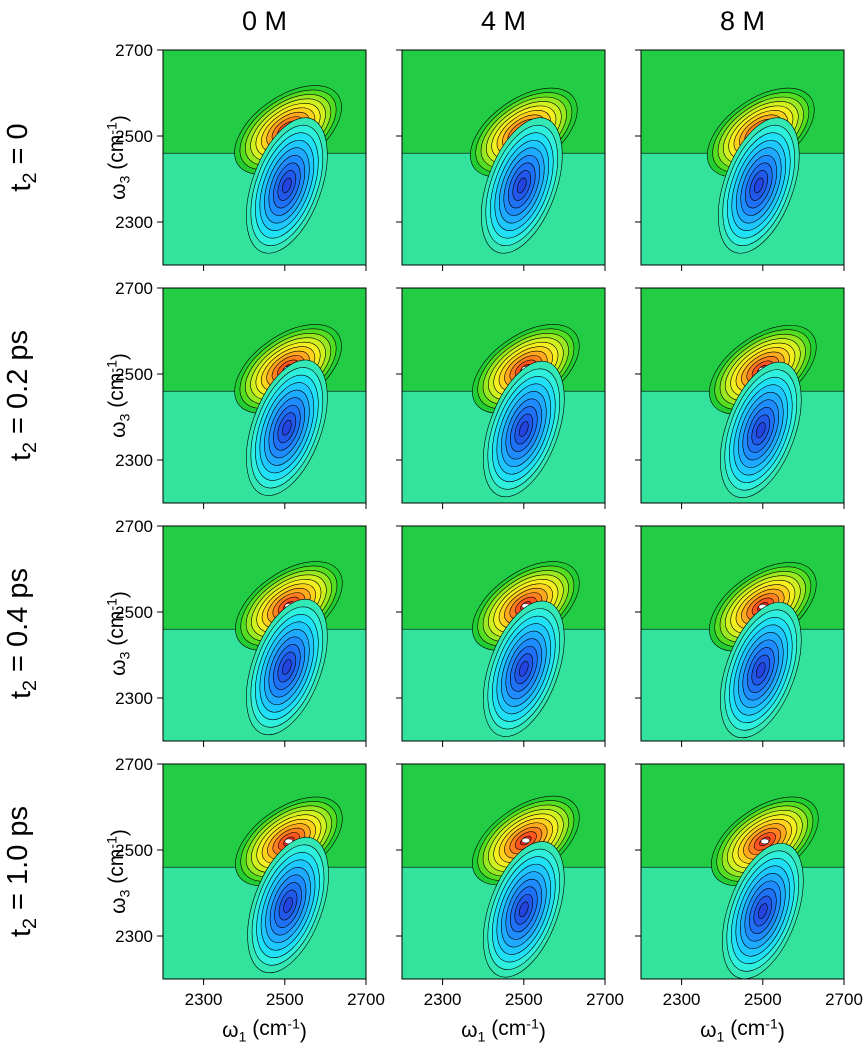  I want to click on row-label: t2 = 0.4 ps, so click(21, 633).